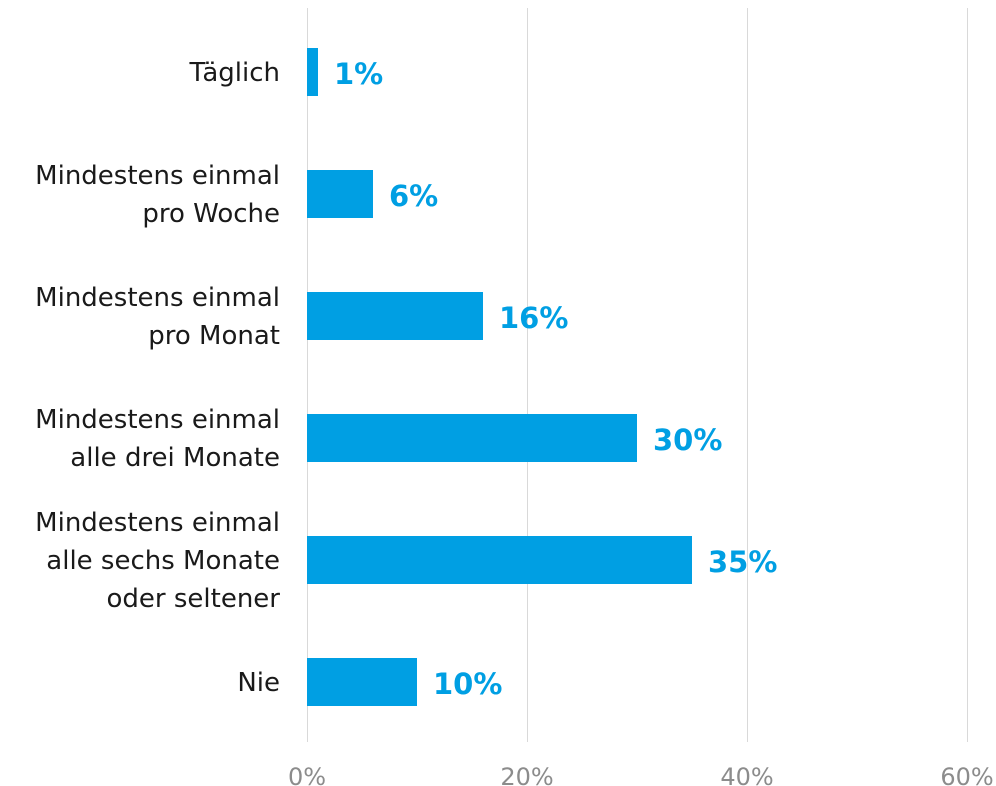 The width and height of the screenshot is (996, 786). What do you see at coordinates (687, 440) in the screenshot?
I see `value-label-3: 30%` at bounding box center [687, 440].